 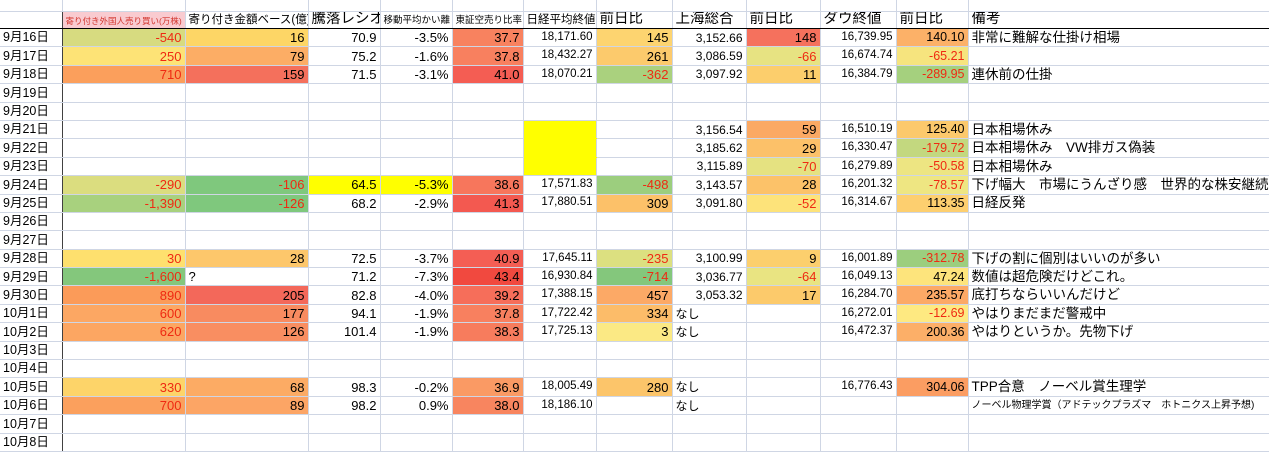 I want to click on cell-9月17日-date: 9月17日, so click(x=31, y=56).